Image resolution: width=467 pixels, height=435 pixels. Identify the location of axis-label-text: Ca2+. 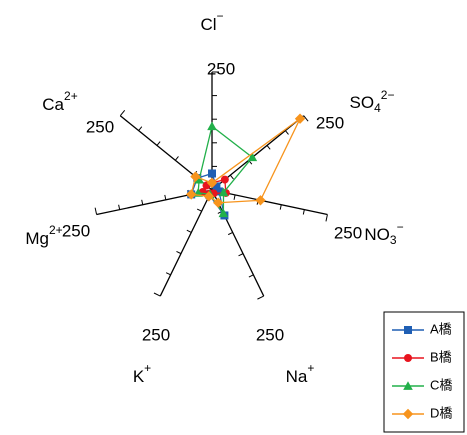
(59, 101).